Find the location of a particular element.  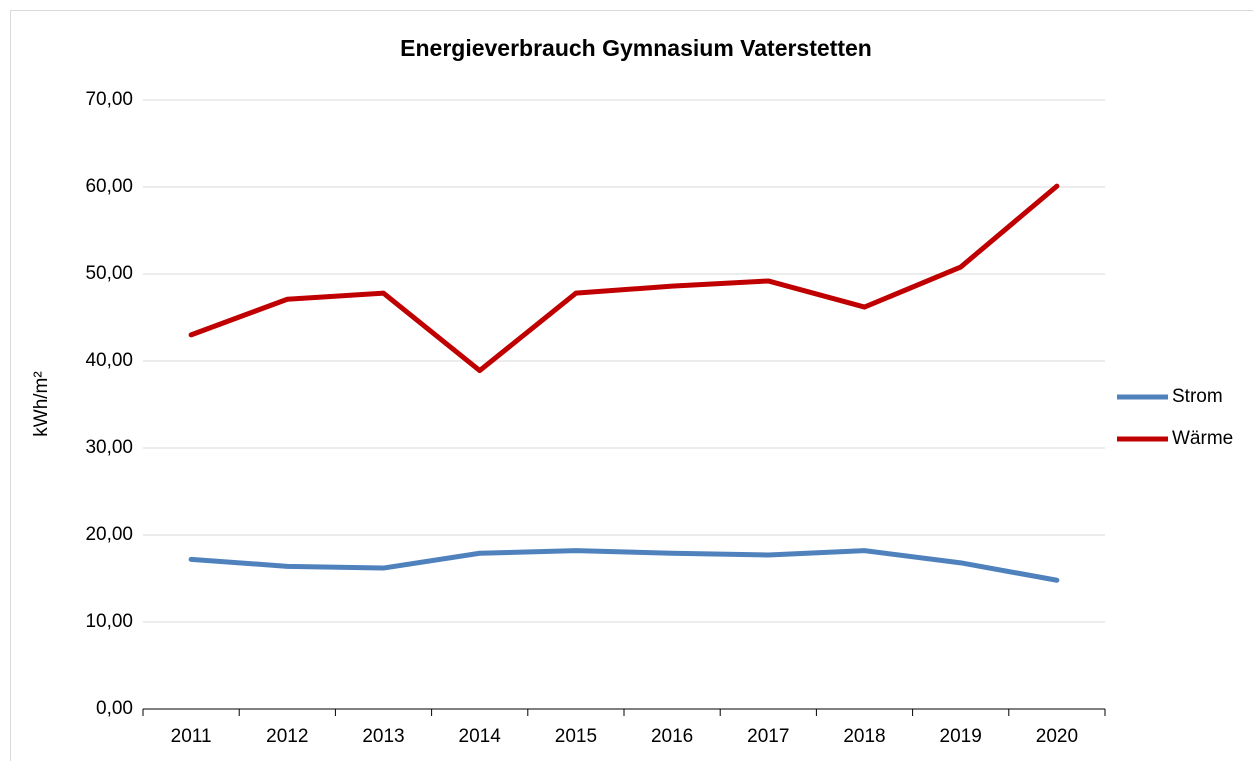

y-axis-label: kWh/m² is located at coordinates (41, 403).